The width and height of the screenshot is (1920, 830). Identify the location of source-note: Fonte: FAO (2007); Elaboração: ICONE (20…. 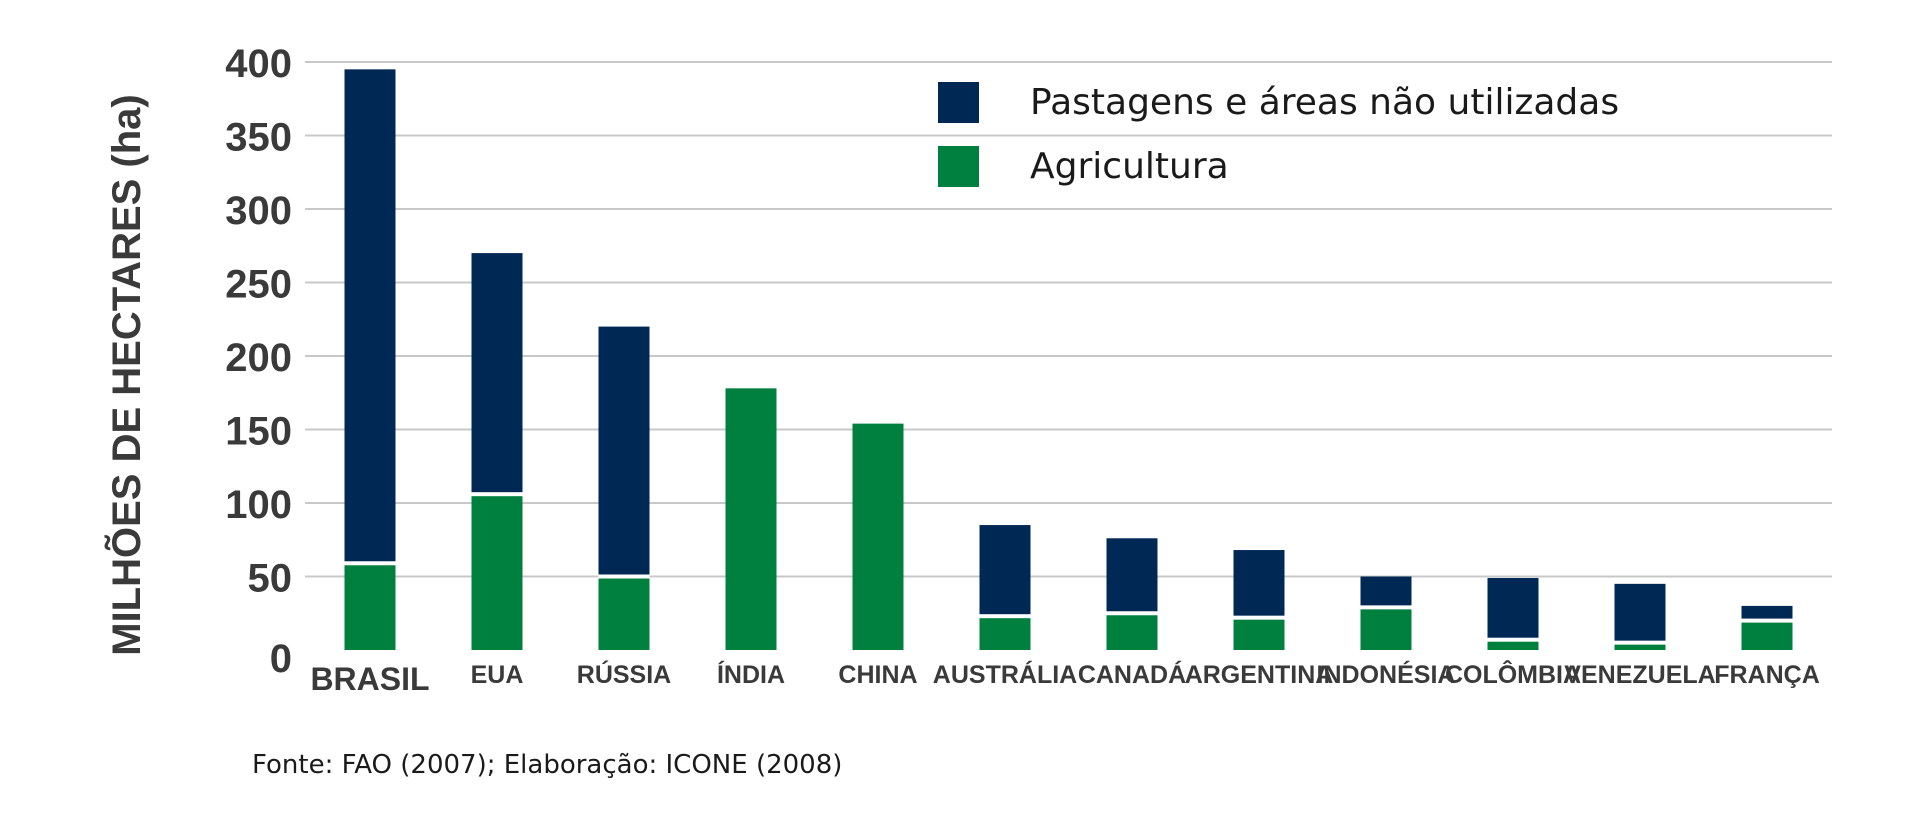
(547, 765).